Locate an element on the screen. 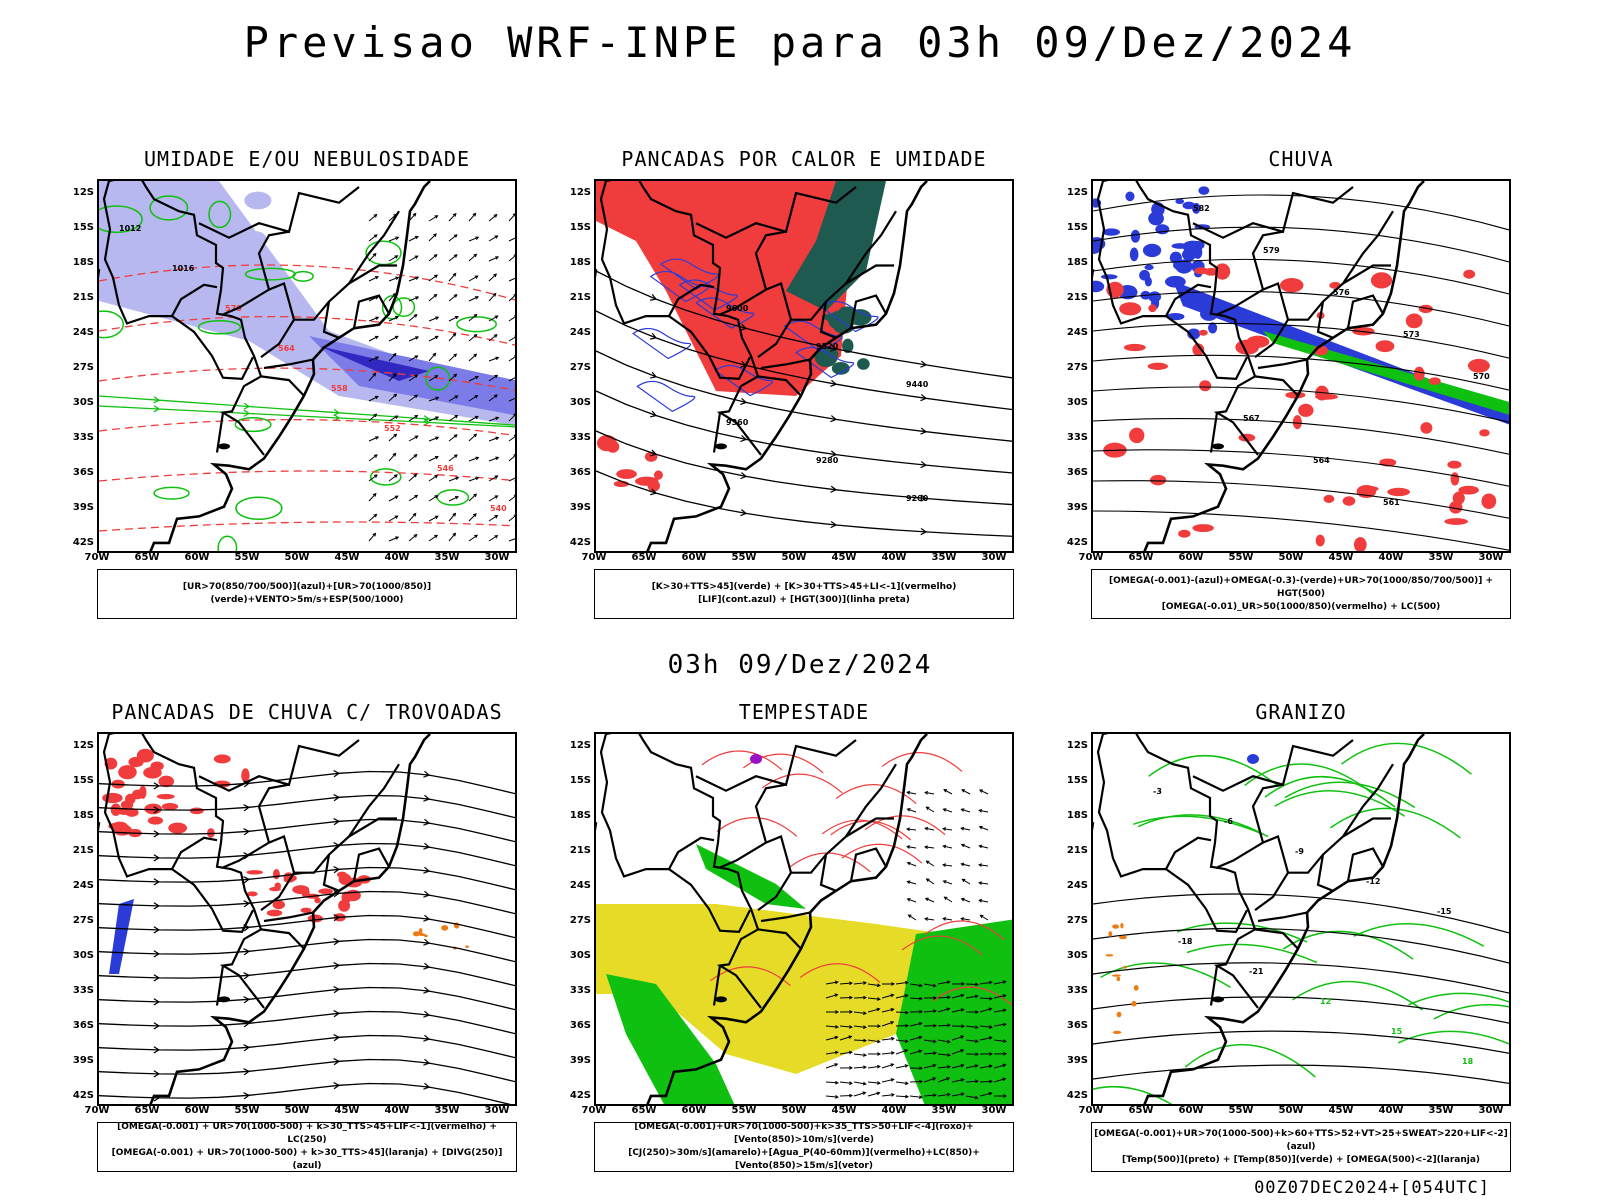  lon-tick-label: 70W is located at coordinates (594, 1110).